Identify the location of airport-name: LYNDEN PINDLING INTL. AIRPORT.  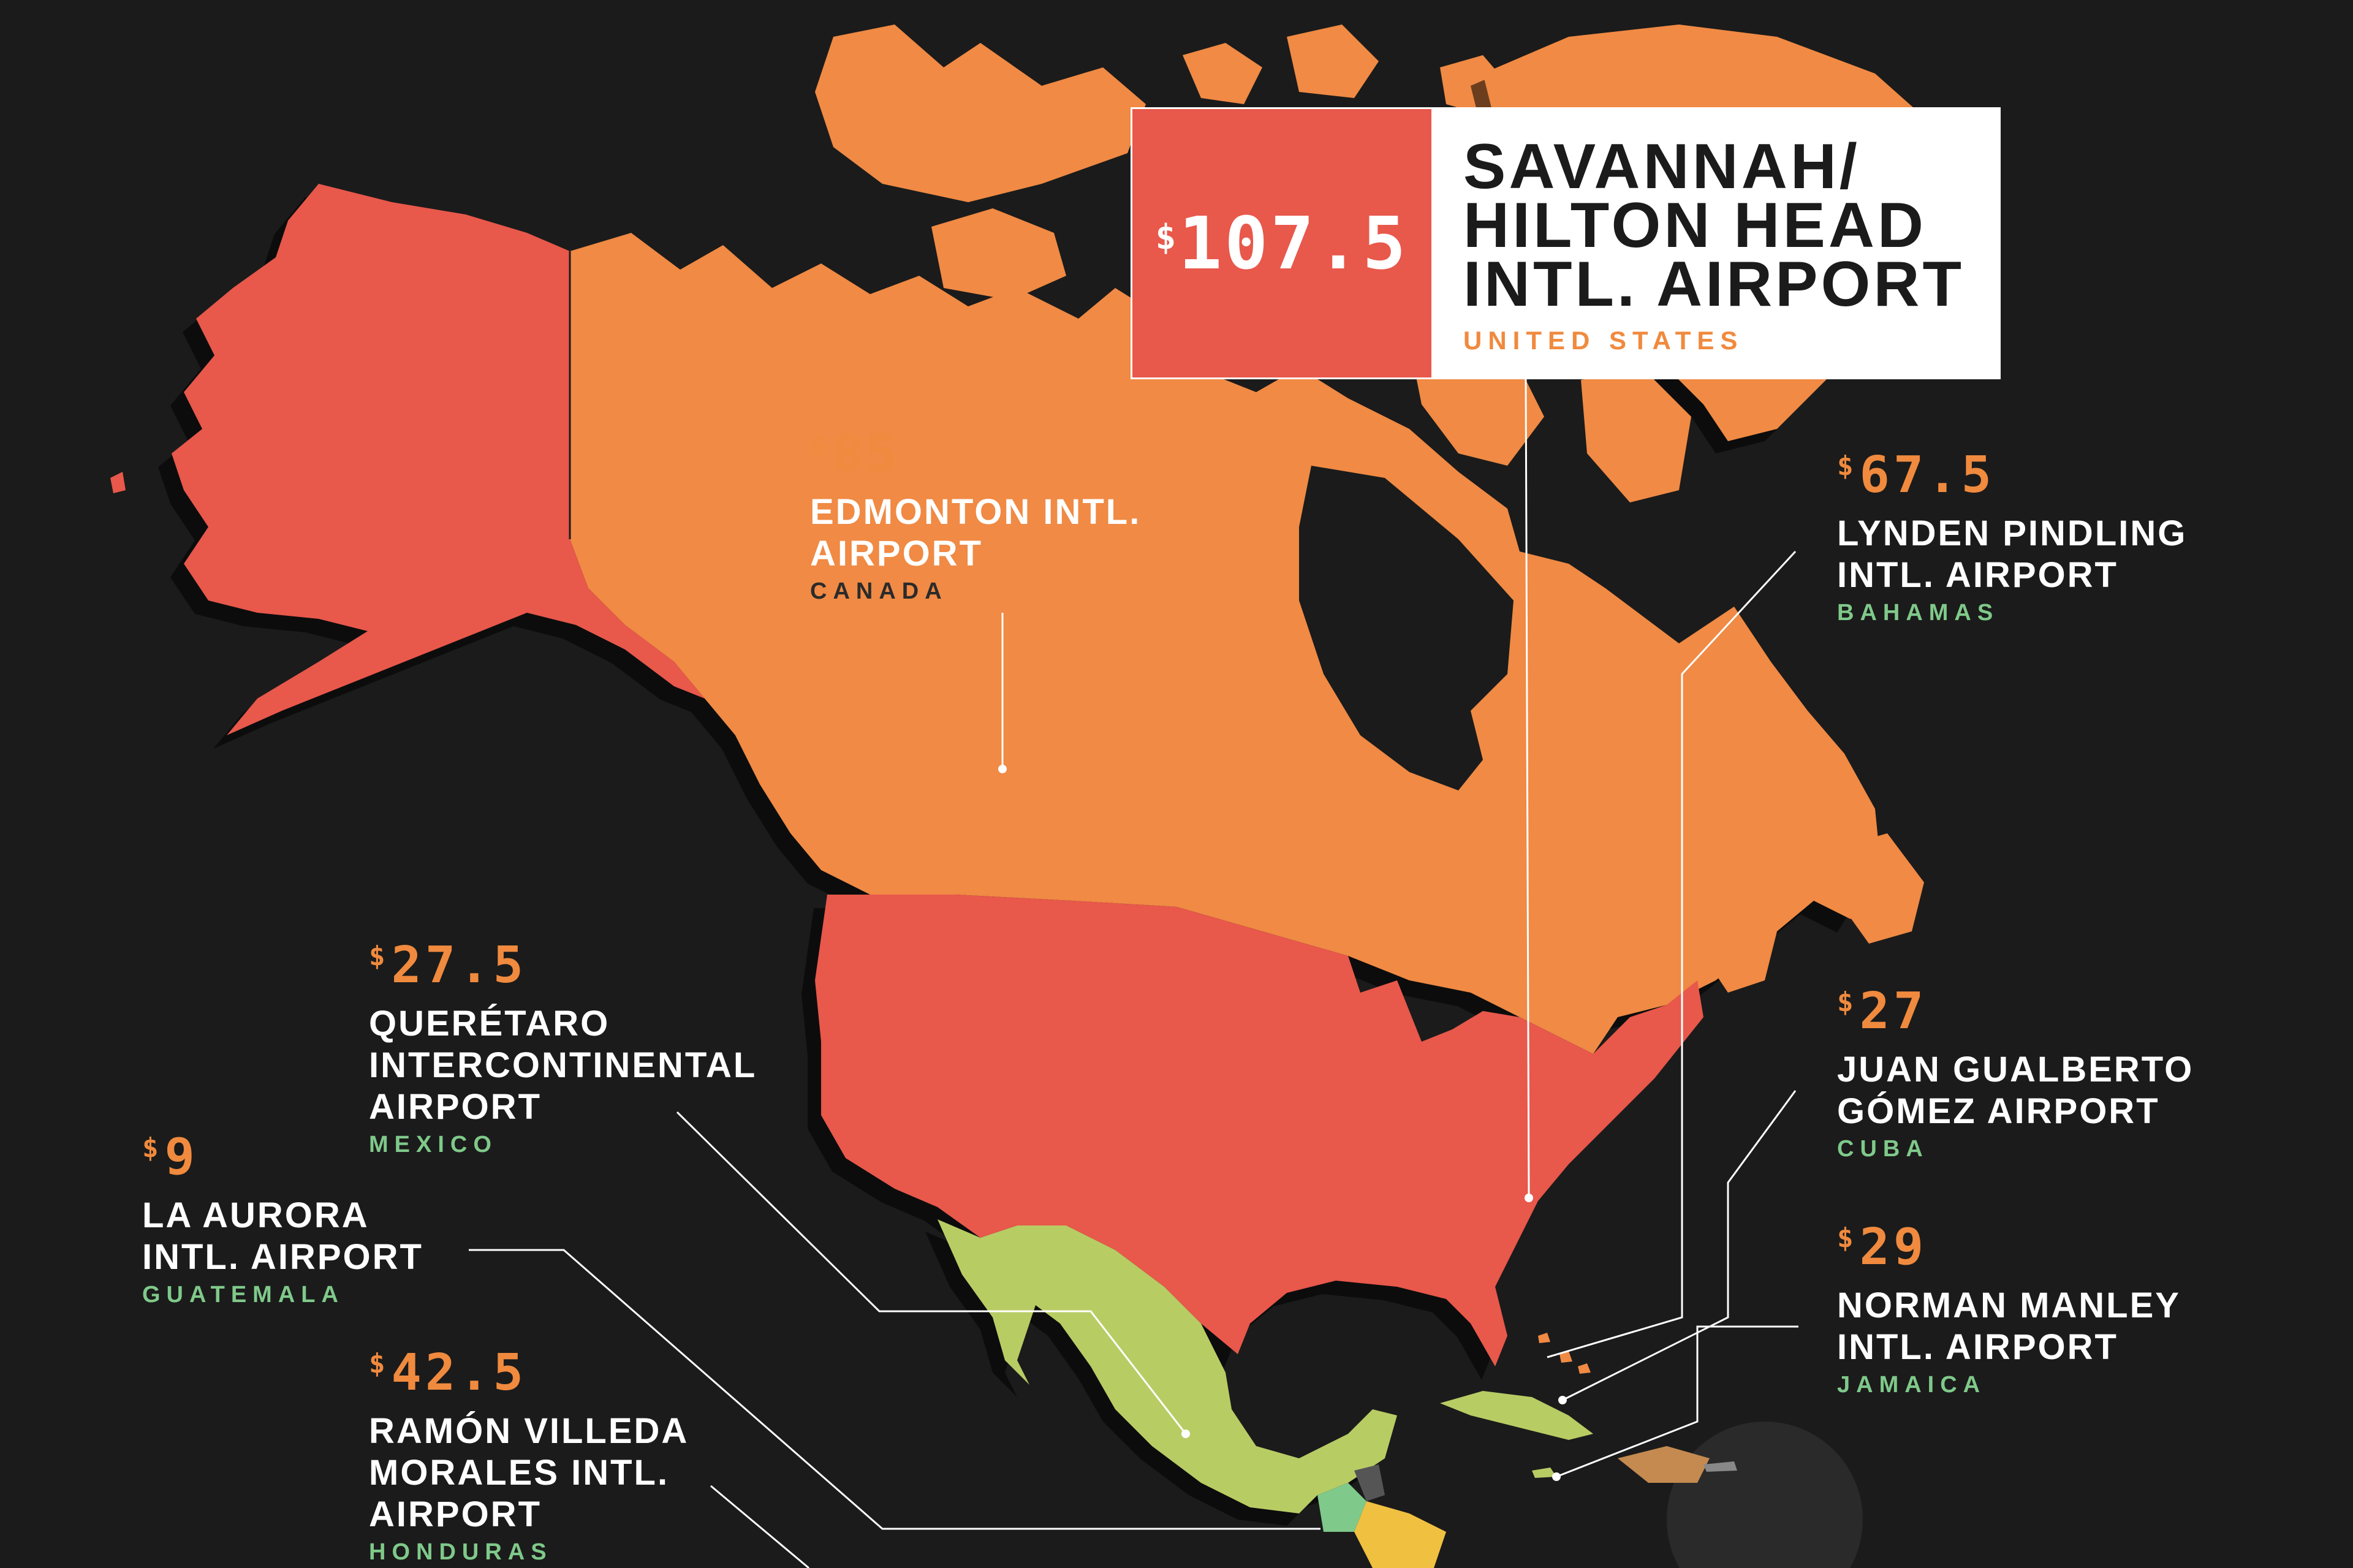
(2013, 554).